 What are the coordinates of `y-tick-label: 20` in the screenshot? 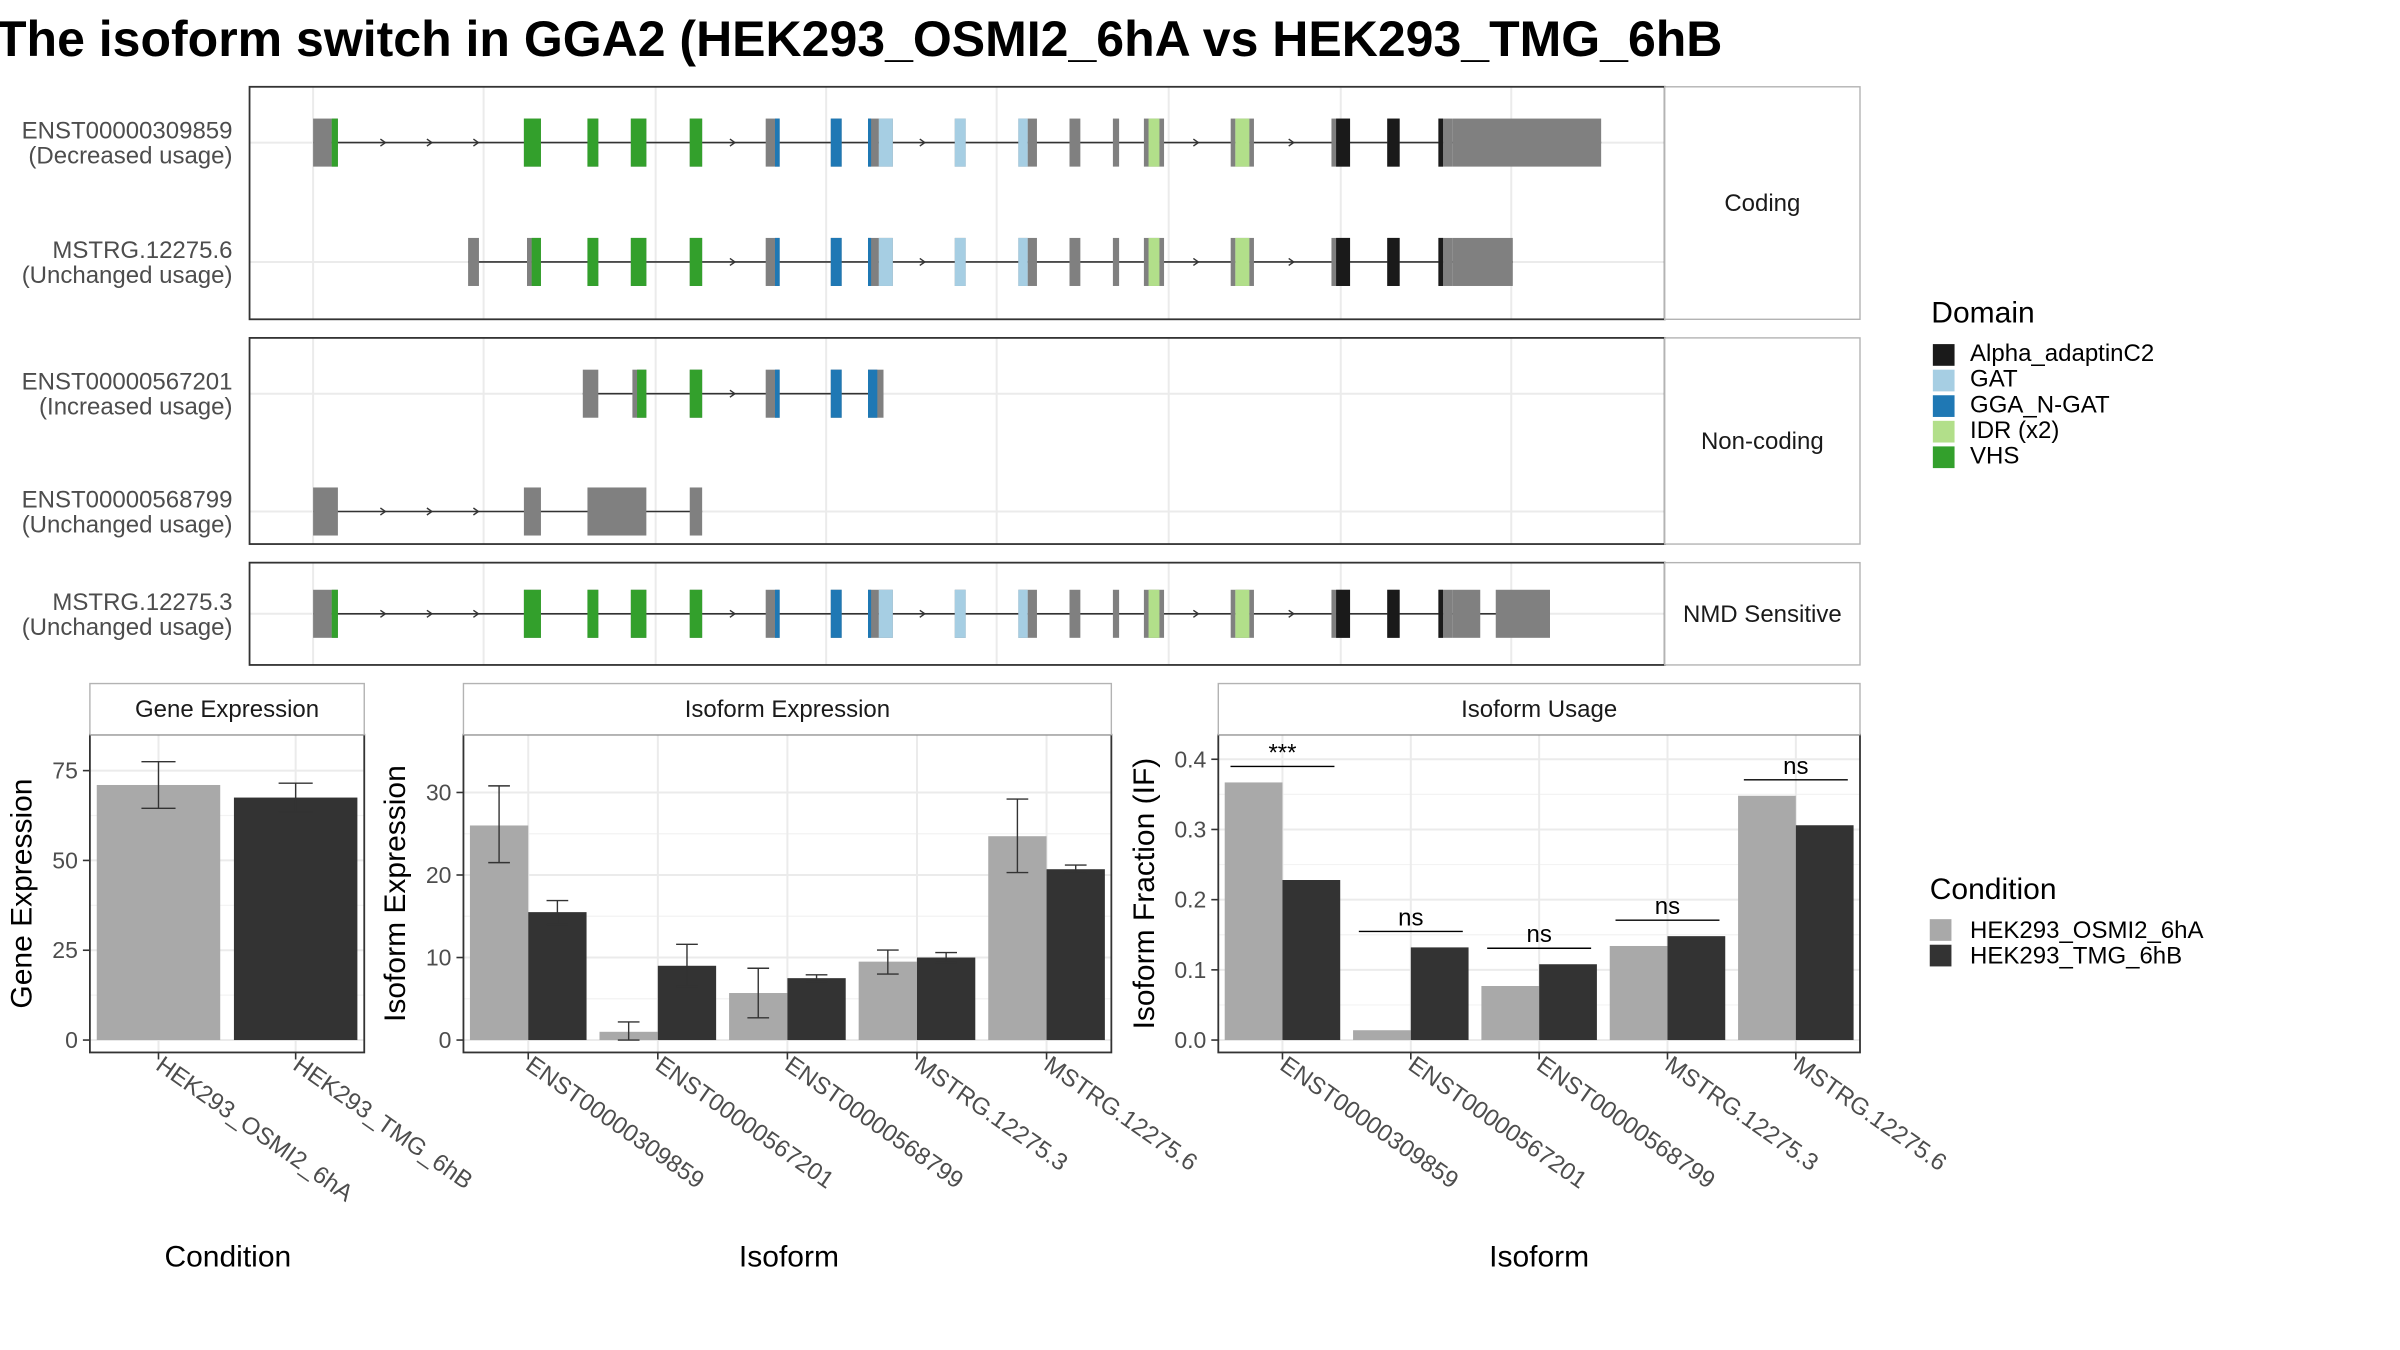 It's located at (439, 875).